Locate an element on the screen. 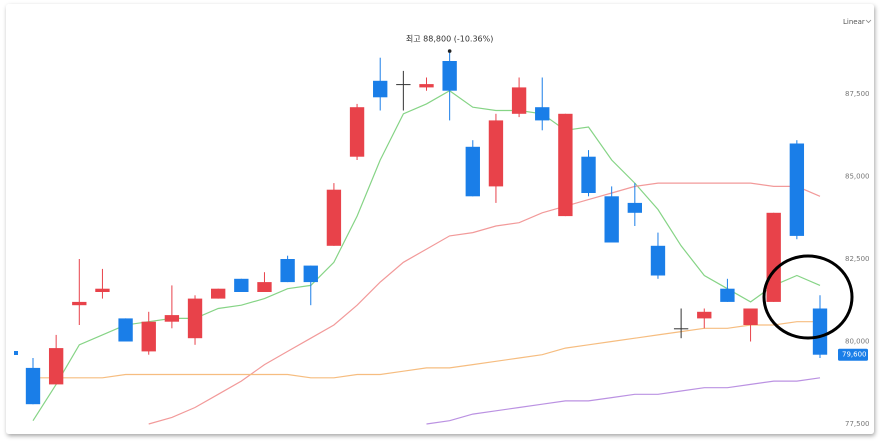 Image resolution: width=884 pixels, height=443 pixels. y-tick-label: 77,500 is located at coordinates (857, 424).